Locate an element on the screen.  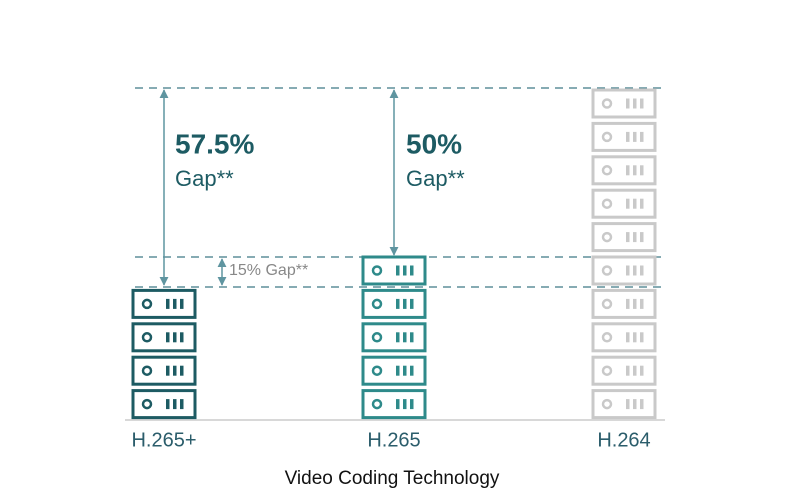
x-tick-label: H.265+ is located at coordinates (163, 440).